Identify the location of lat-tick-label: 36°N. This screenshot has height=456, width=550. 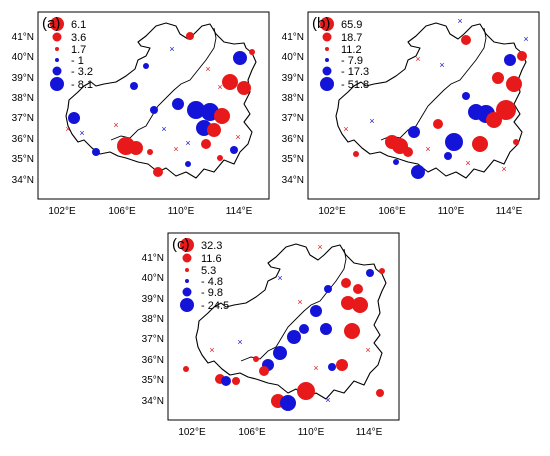
(23, 139).